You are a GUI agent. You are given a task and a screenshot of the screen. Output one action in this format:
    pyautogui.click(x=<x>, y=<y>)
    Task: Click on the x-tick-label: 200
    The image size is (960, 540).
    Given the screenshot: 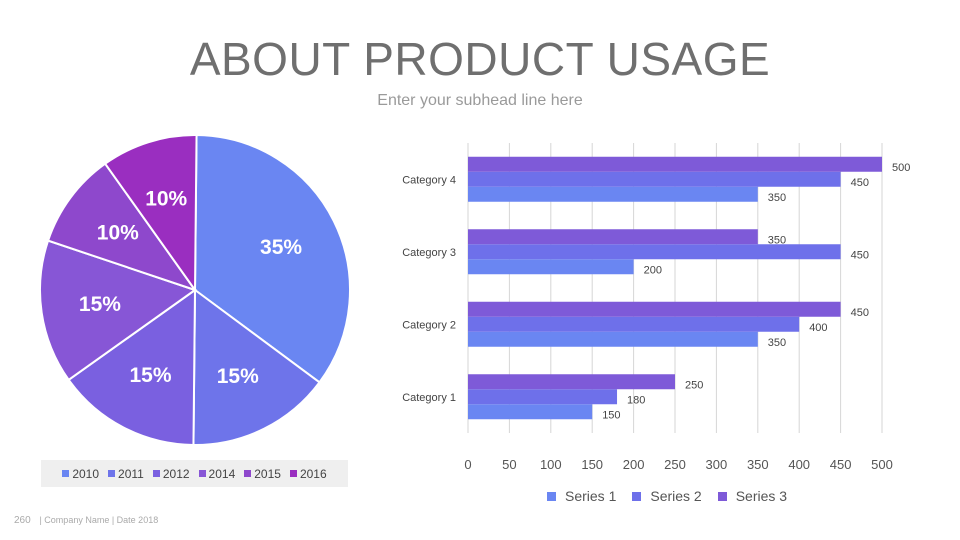 What is the action you would take?
    pyautogui.click(x=634, y=464)
    